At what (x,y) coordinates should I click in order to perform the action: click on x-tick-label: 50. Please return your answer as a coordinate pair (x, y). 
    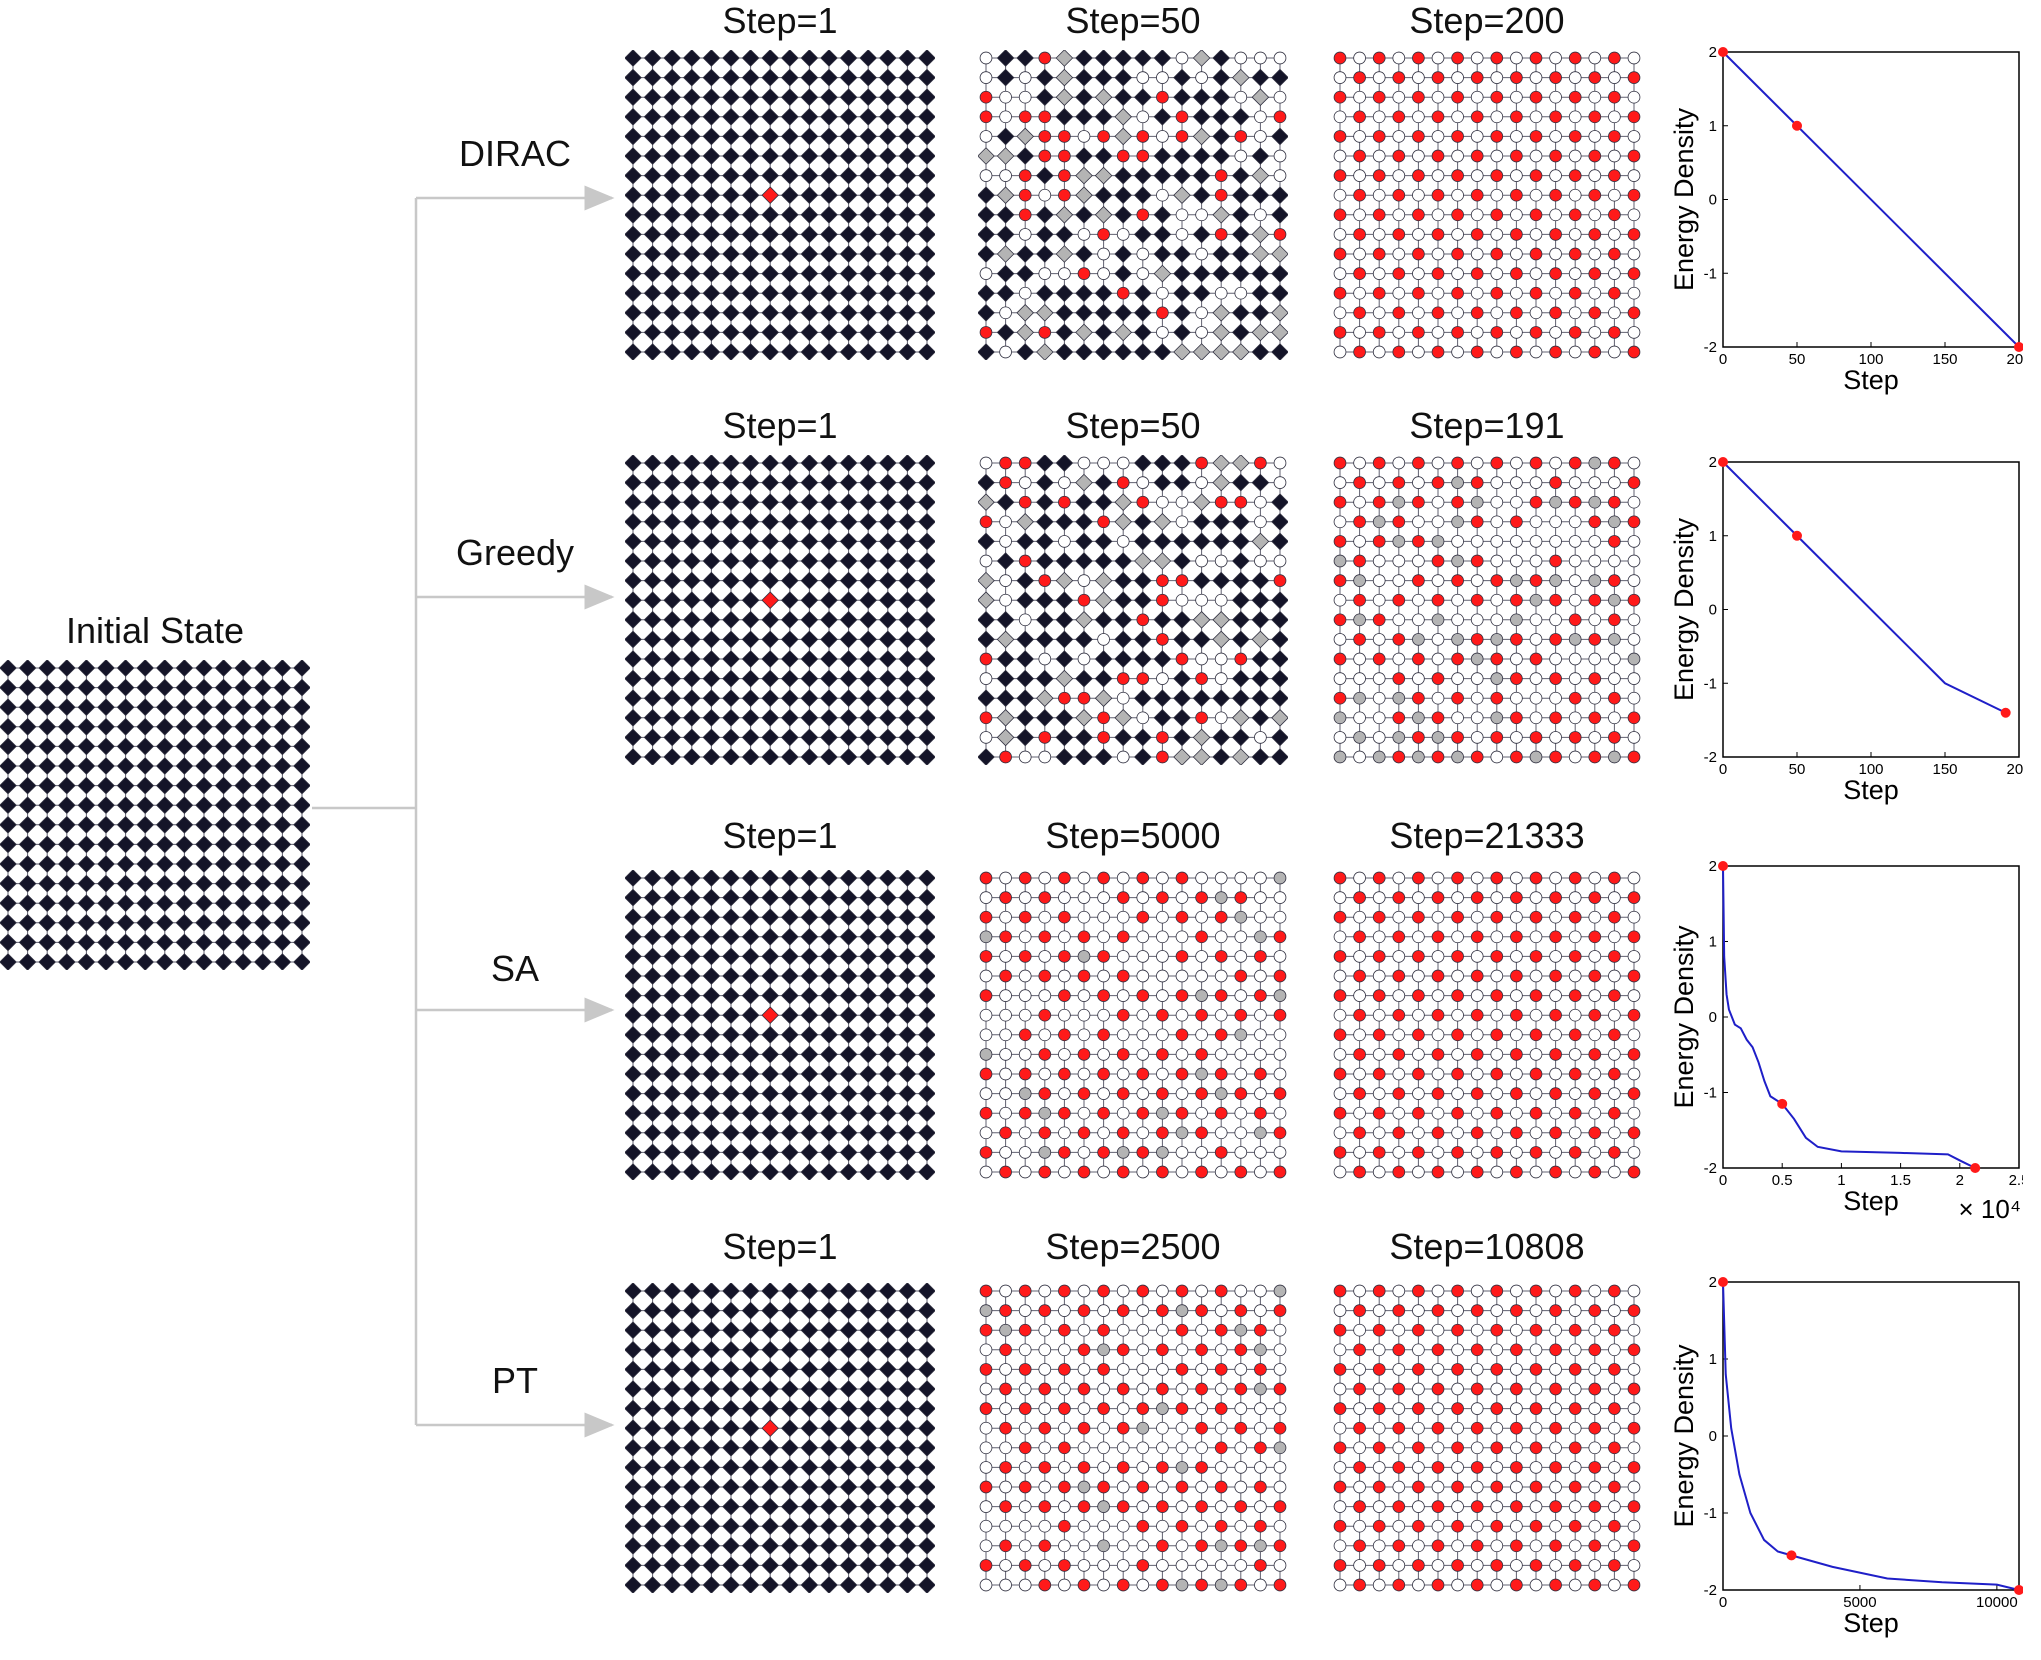
    Looking at the image, I should click on (1797, 769).